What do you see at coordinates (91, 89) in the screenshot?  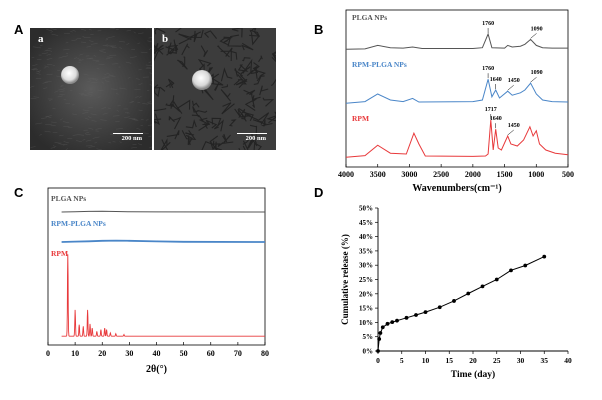 I see `sem-image-a: a 200 nm` at bounding box center [91, 89].